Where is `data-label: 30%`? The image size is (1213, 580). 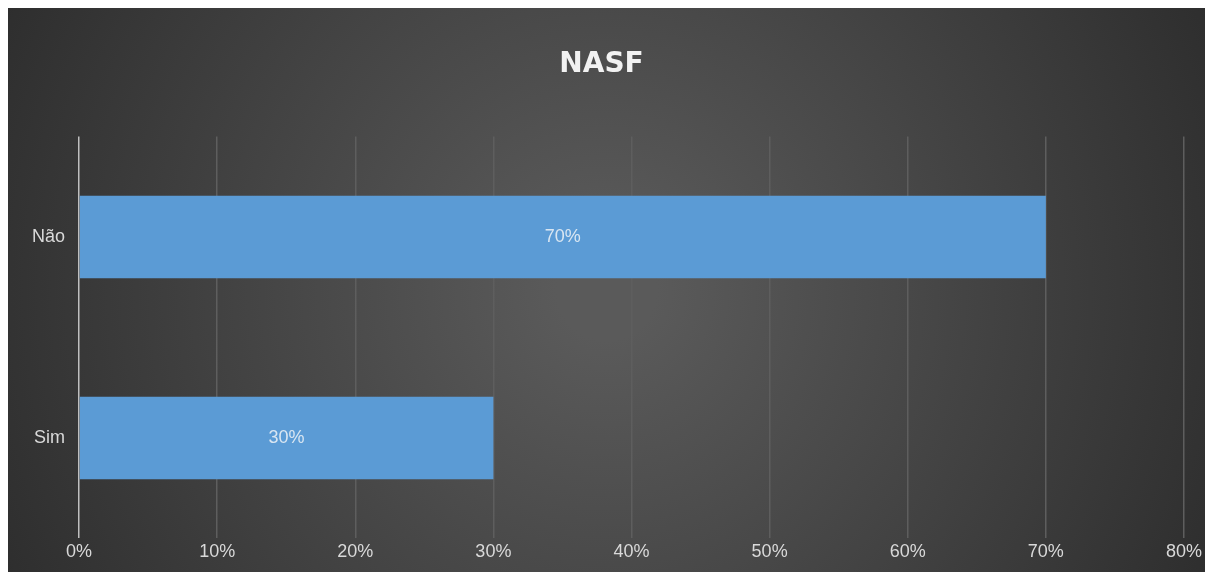 data-label: 30% is located at coordinates (286, 436).